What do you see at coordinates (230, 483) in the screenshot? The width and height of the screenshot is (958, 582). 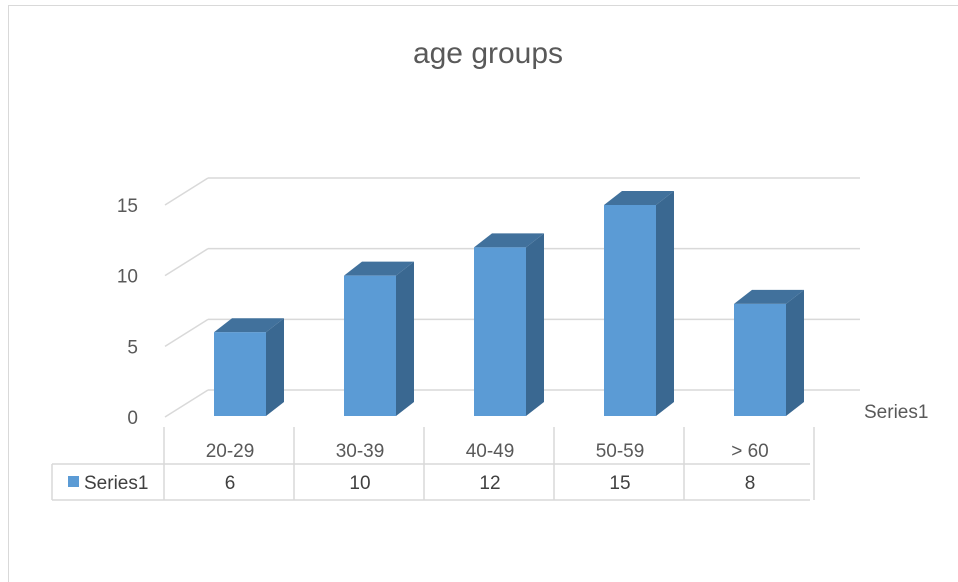 I see `table-value-cell: 6` at bounding box center [230, 483].